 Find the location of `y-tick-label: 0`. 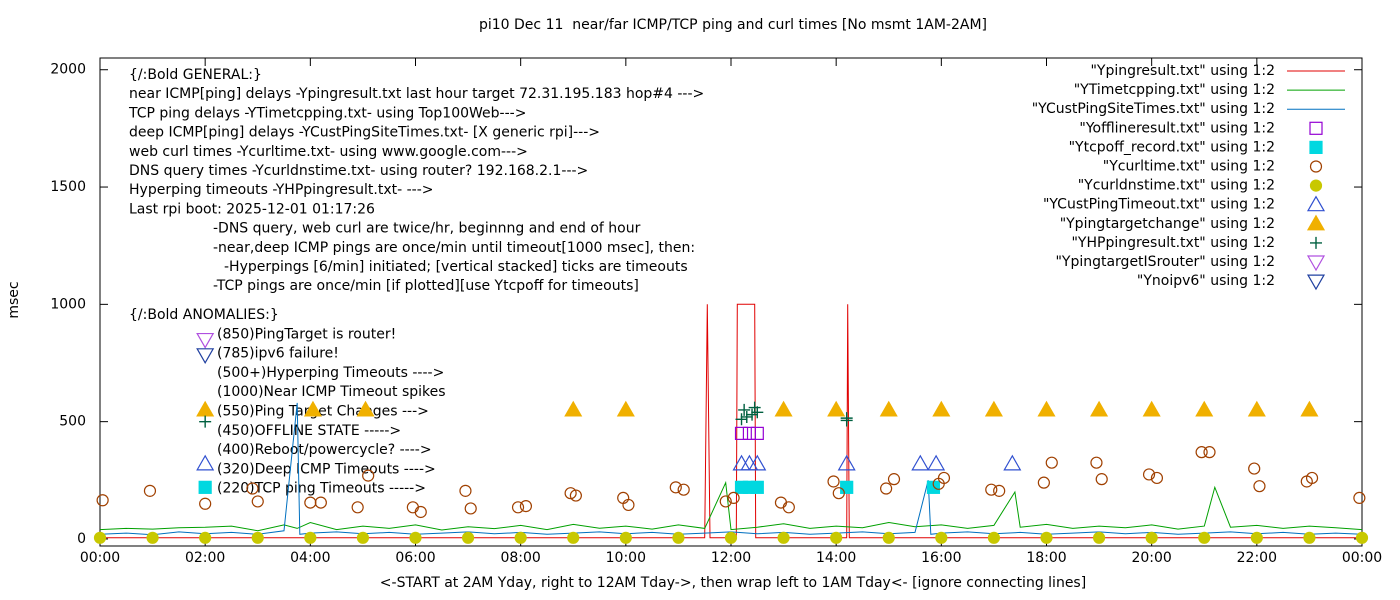

y-tick-label: 0 is located at coordinates (81, 539).